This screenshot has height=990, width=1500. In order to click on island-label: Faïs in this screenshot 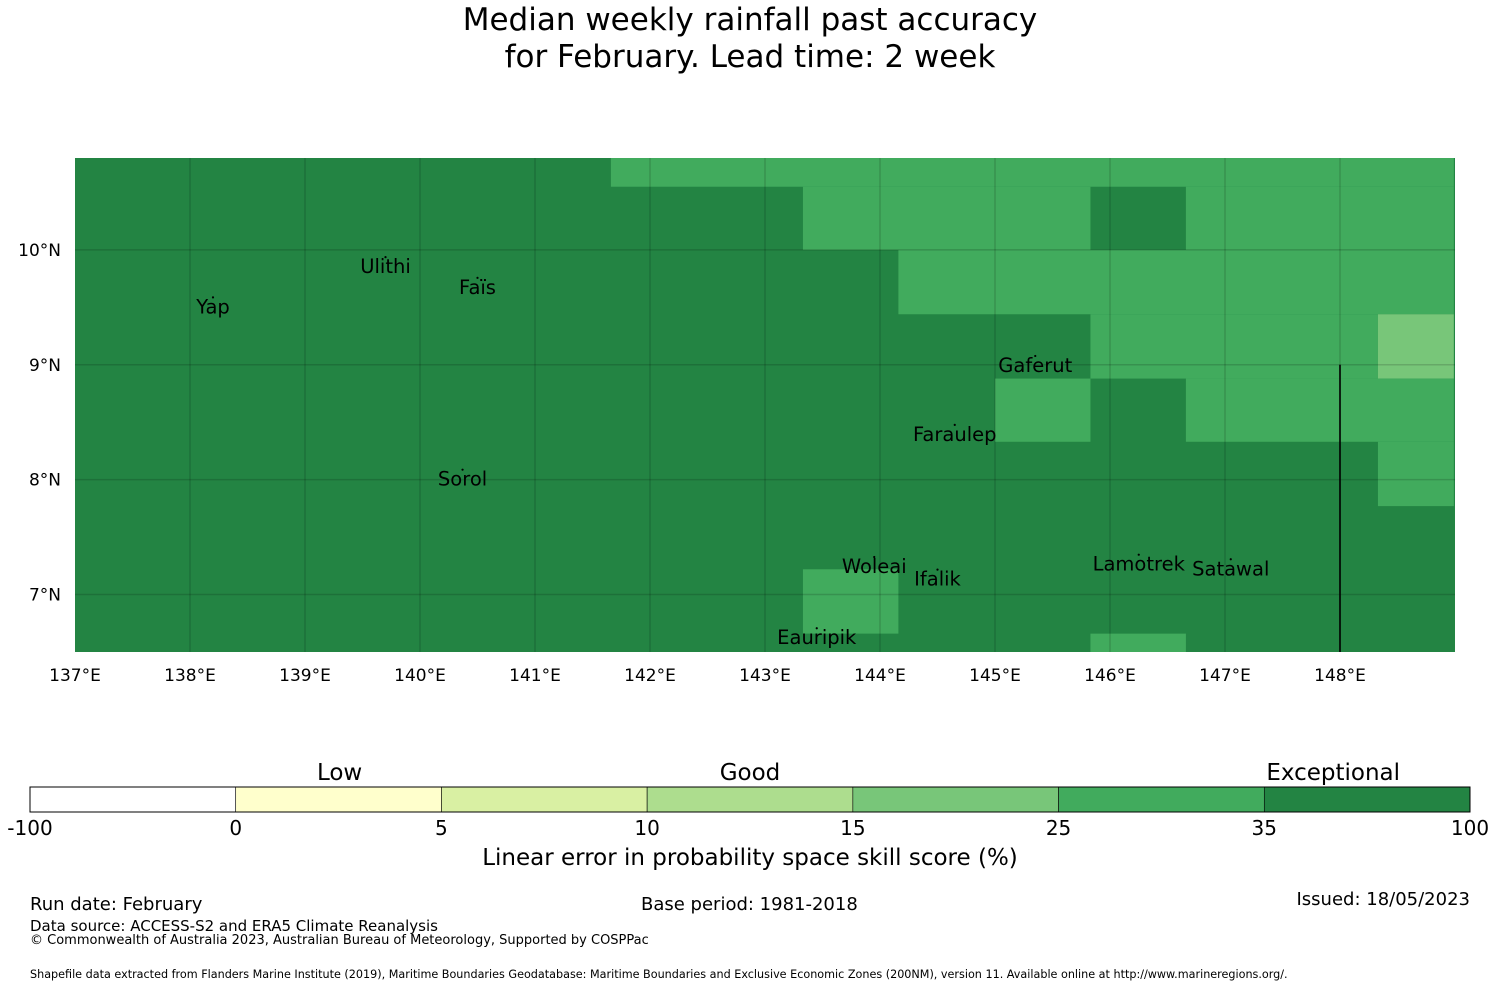, I will do `click(477, 287)`.